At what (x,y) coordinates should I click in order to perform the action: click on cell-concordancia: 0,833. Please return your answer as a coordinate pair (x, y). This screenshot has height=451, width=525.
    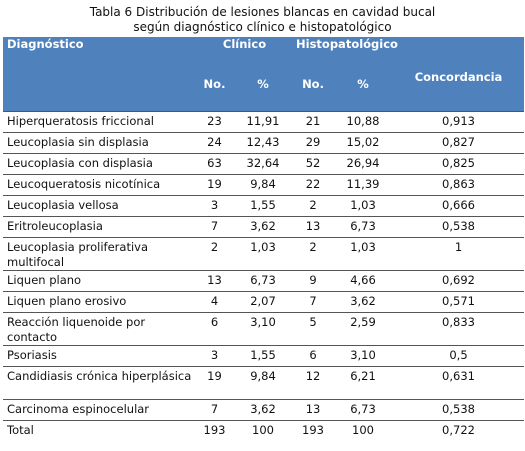
    Looking at the image, I should click on (459, 329).